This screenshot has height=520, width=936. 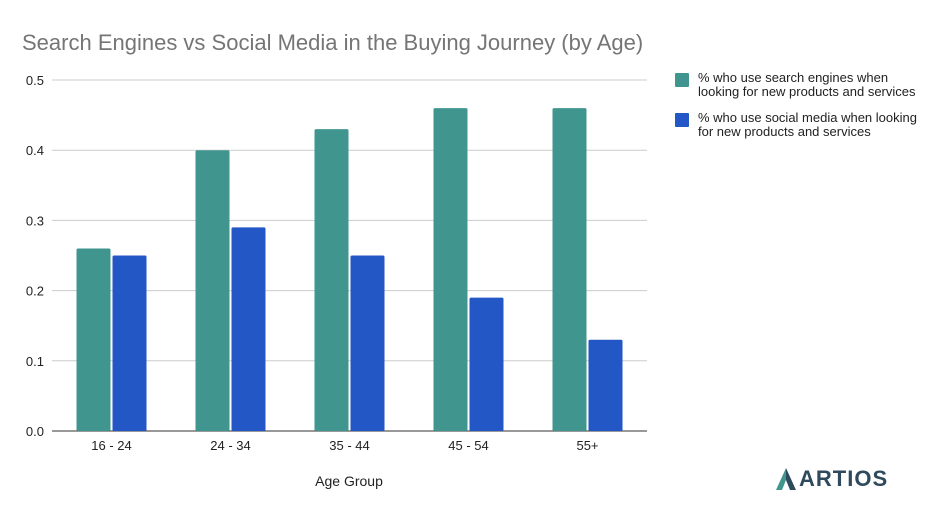 I want to click on x-axis-ticks: 16 - 24 24 - 34 35 - 44 45 - 54 55+, so click(x=344, y=445).